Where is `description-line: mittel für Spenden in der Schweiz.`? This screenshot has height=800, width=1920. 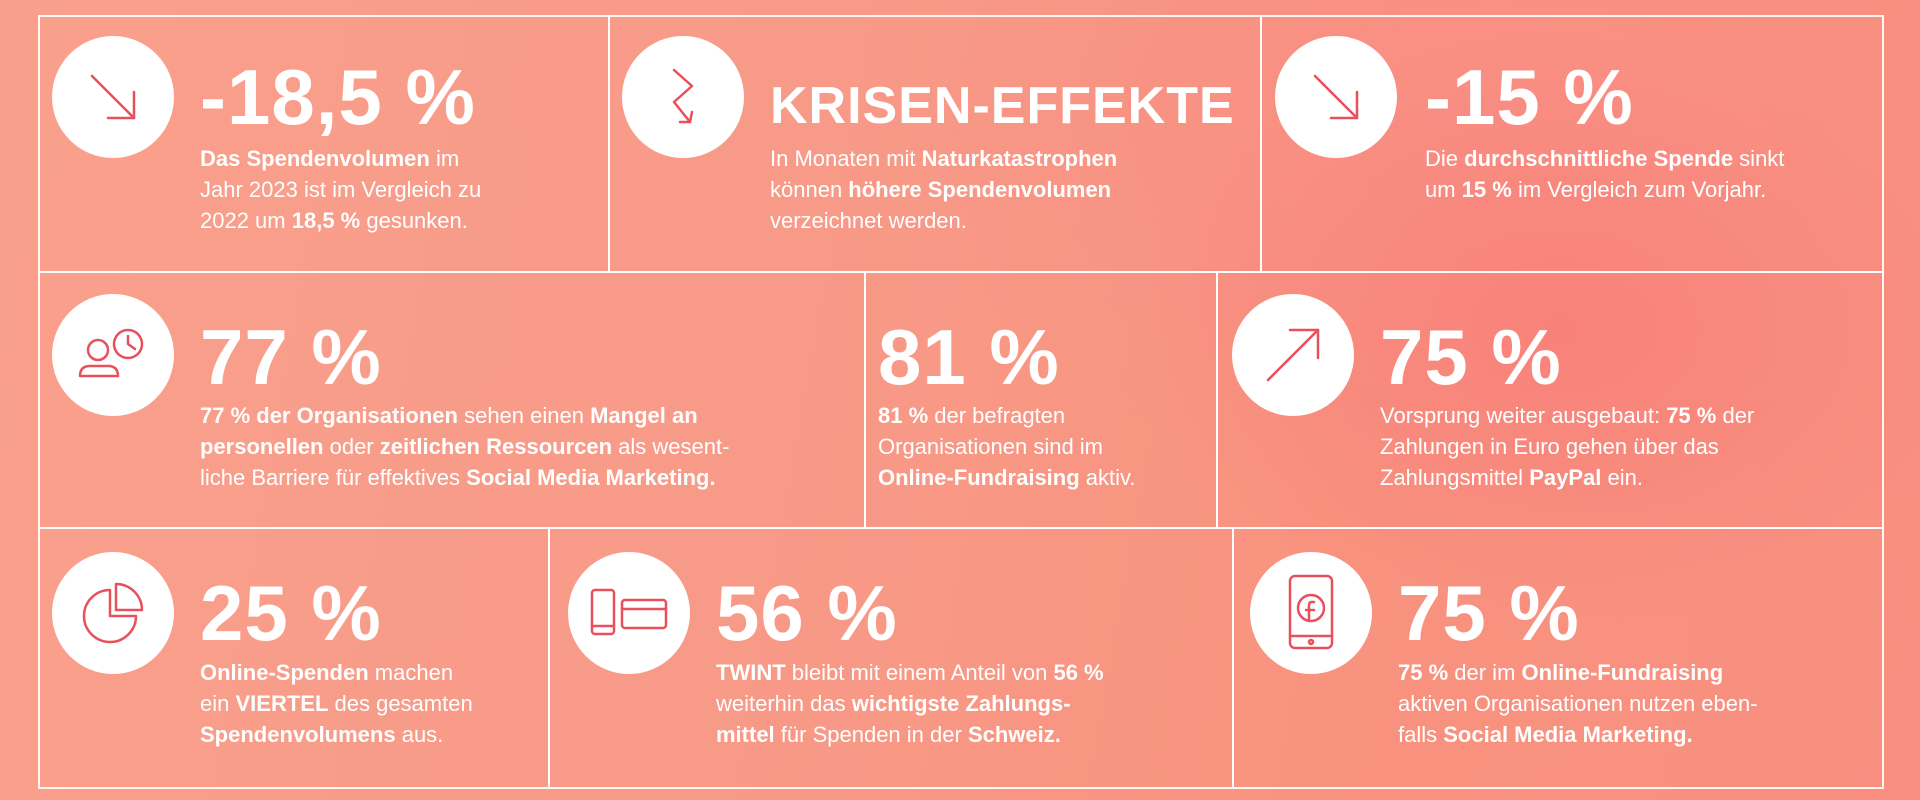
description-line: mittel für Spenden in der Schweiz. is located at coordinates (910, 734).